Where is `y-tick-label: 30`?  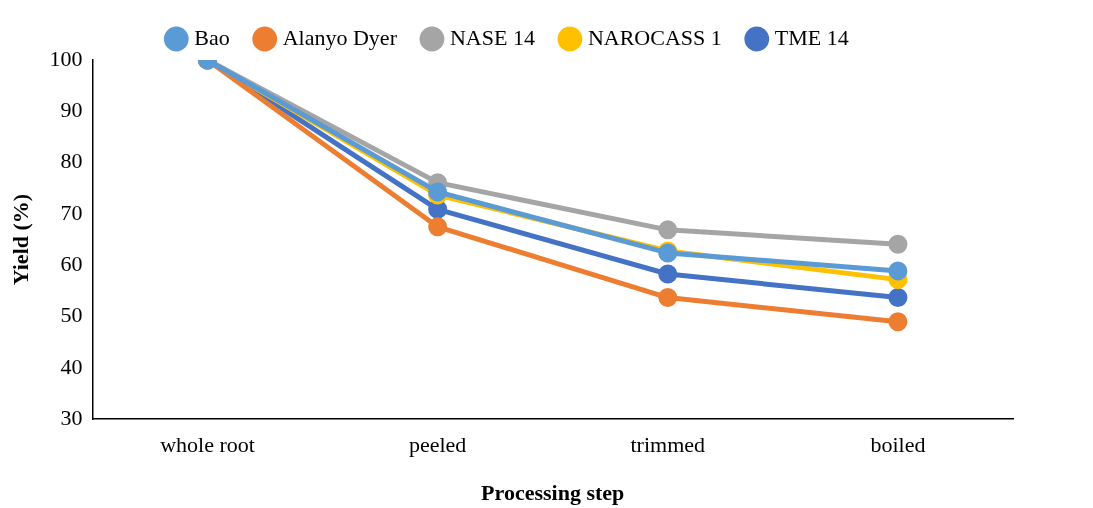 y-tick-label: 30 is located at coordinates (71, 417).